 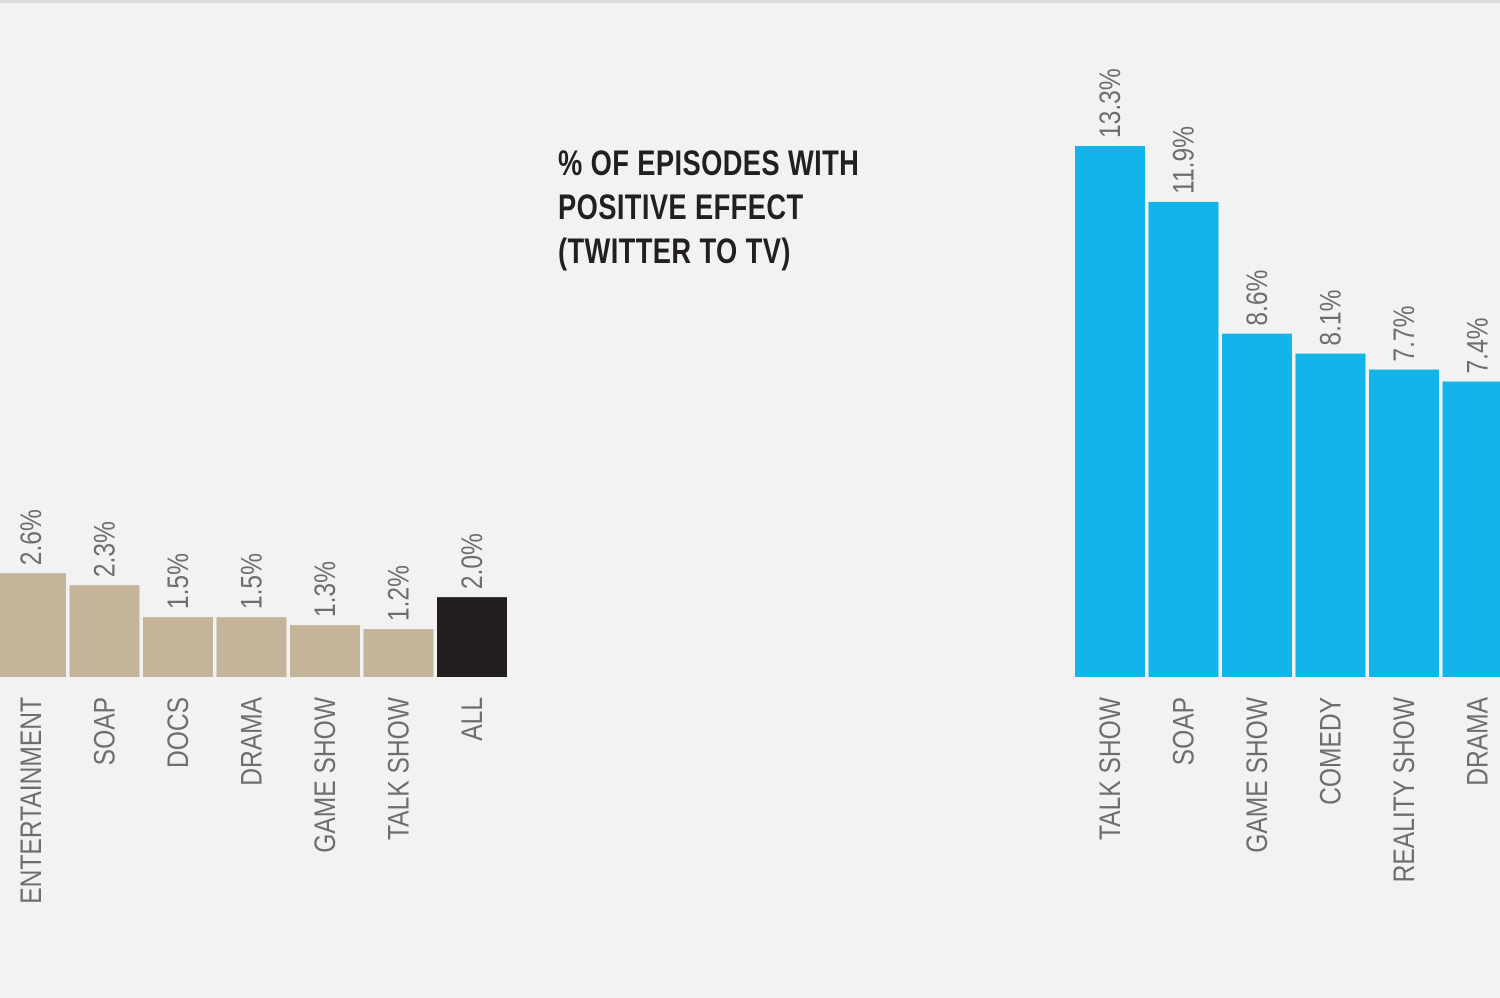 I want to click on value-label-1-4: 1.5%, so click(x=251, y=581).